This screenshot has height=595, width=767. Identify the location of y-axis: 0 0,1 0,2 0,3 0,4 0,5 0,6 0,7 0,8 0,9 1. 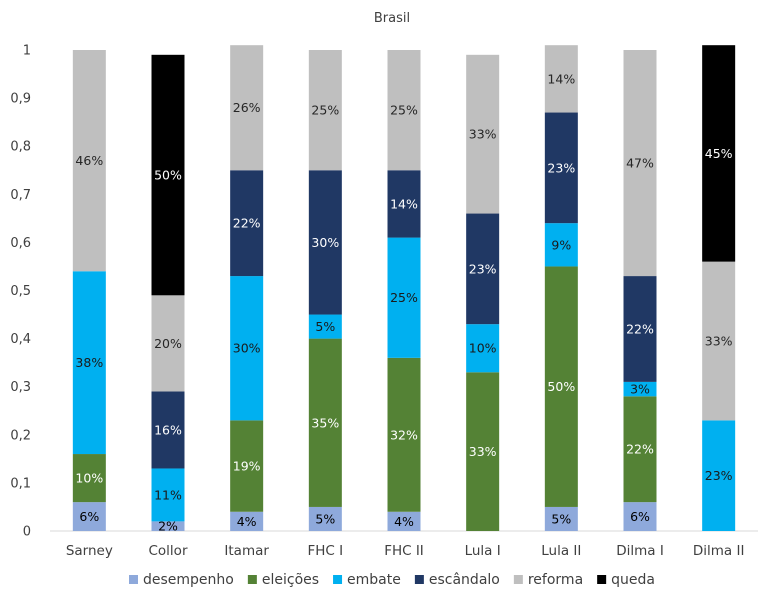
(20, 292).